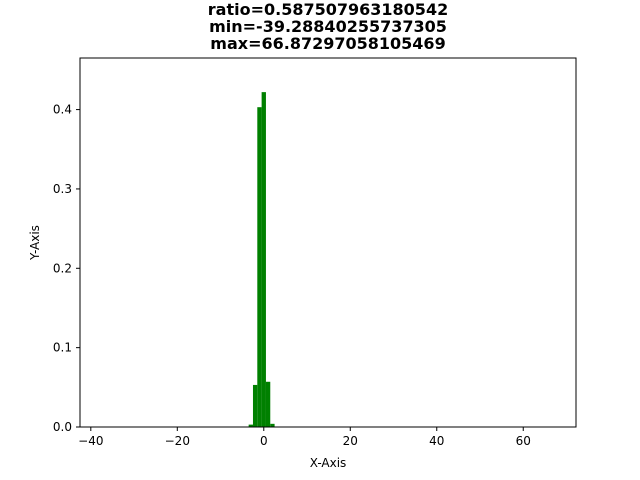 The height and width of the screenshot is (480, 640). I want to click on y-tick-label: 0.4, so click(62, 110).